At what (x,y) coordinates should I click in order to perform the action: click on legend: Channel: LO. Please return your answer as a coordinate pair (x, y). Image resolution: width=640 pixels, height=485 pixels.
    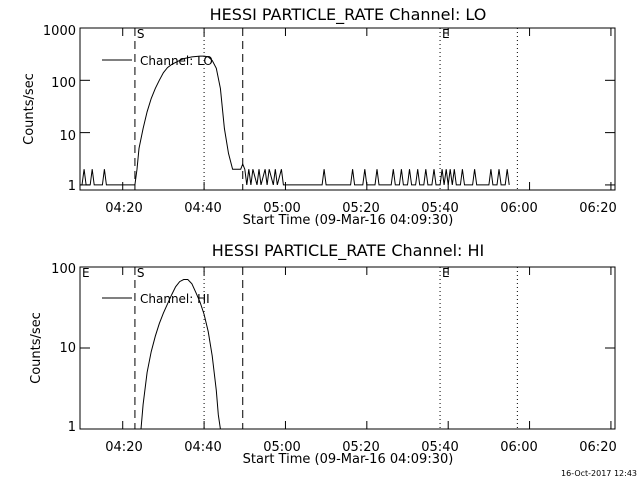
    Looking at the image, I should click on (157, 61).